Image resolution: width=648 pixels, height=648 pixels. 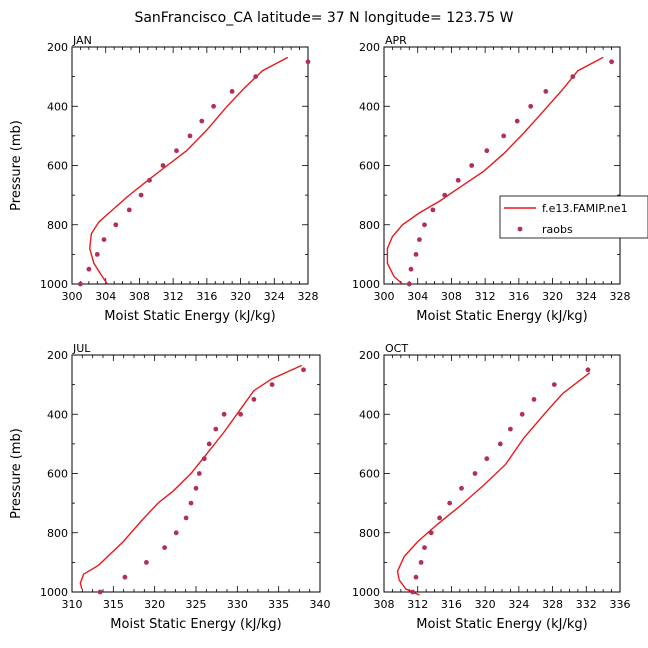 What do you see at coordinates (520, 229) in the screenshot?
I see `legend-obs-marker` at bounding box center [520, 229].